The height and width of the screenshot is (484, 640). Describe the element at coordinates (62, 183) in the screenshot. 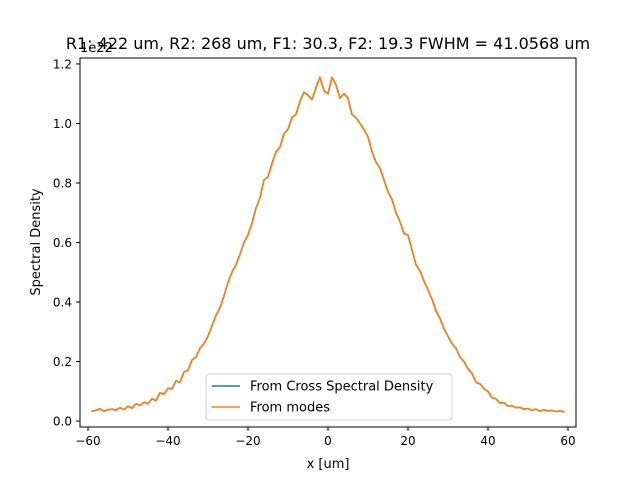

I see `y-tick-label: 0.8` at that location.